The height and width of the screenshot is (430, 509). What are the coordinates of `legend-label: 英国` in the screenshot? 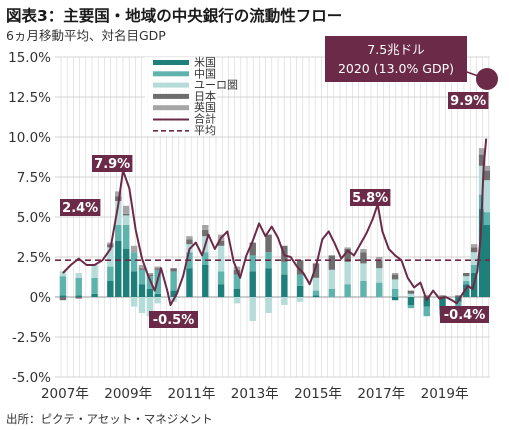 It's located at (205, 107).